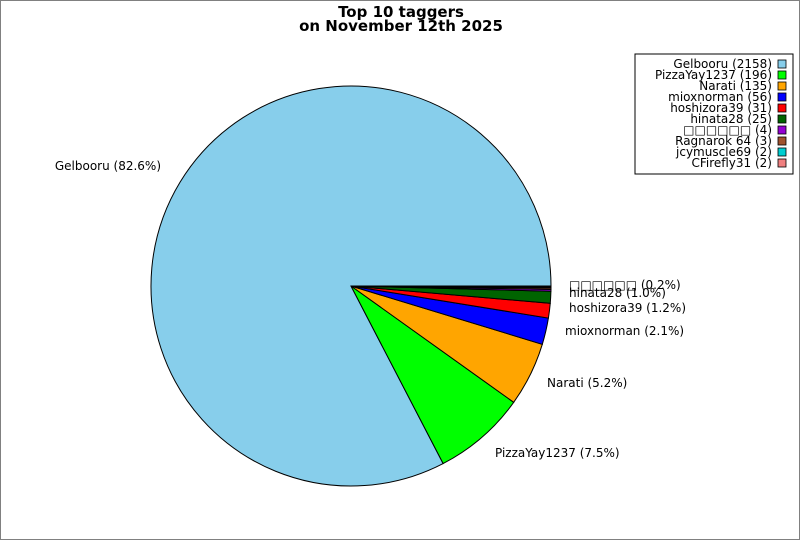 The image size is (800, 541). I want to click on legend-label-item-6: □□□□□□ (4), so click(727, 130).